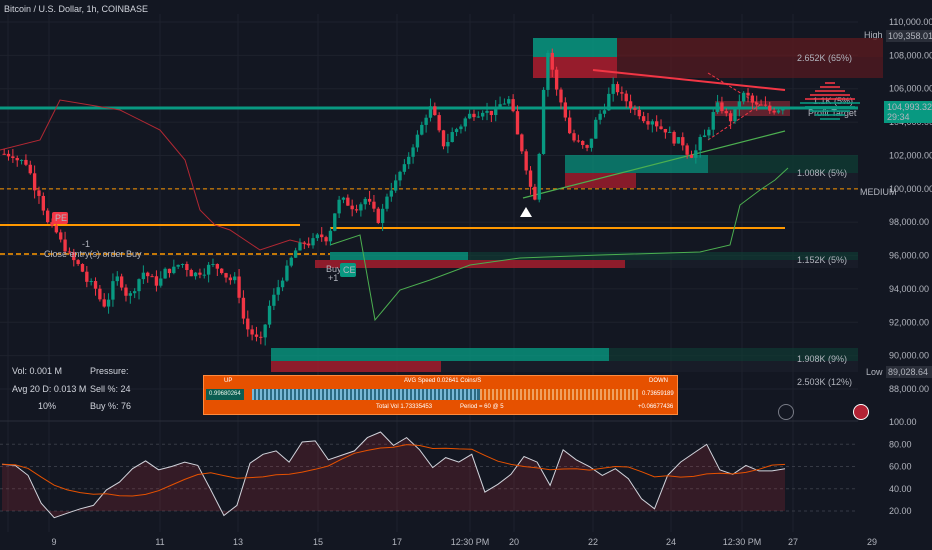 The image size is (932, 550). I want to click on minus-one-label: -1, so click(86, 244).